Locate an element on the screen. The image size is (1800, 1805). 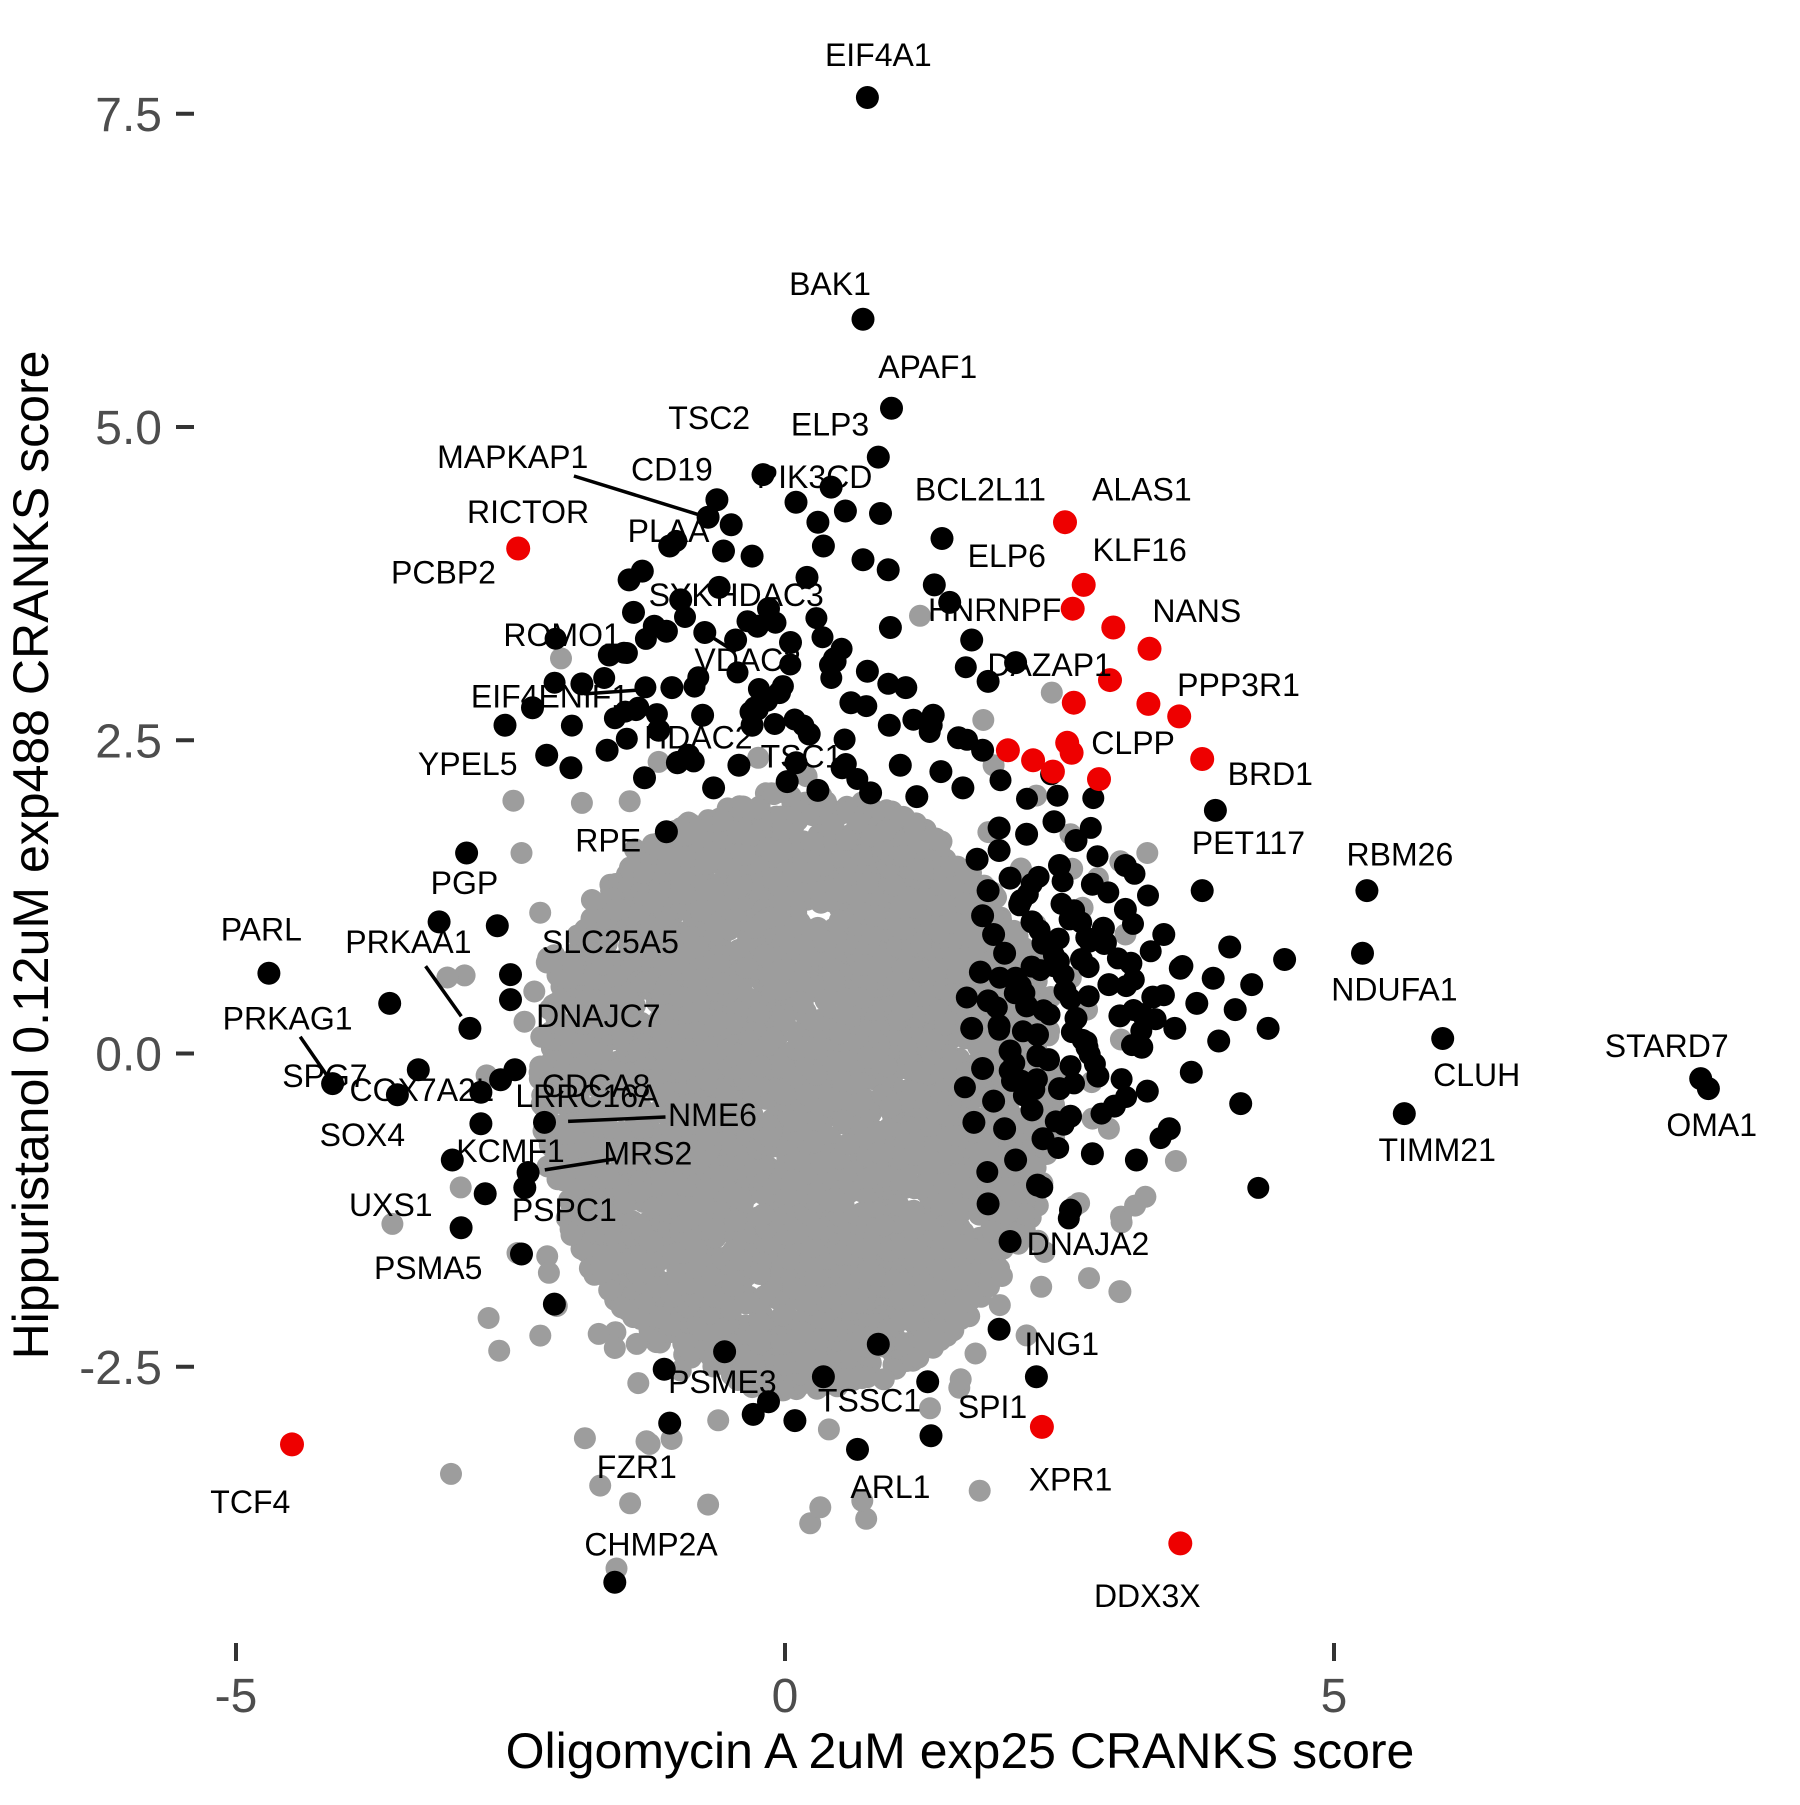
gene-label-ARL1: ARL1 is located at coordinates (890, 1487).